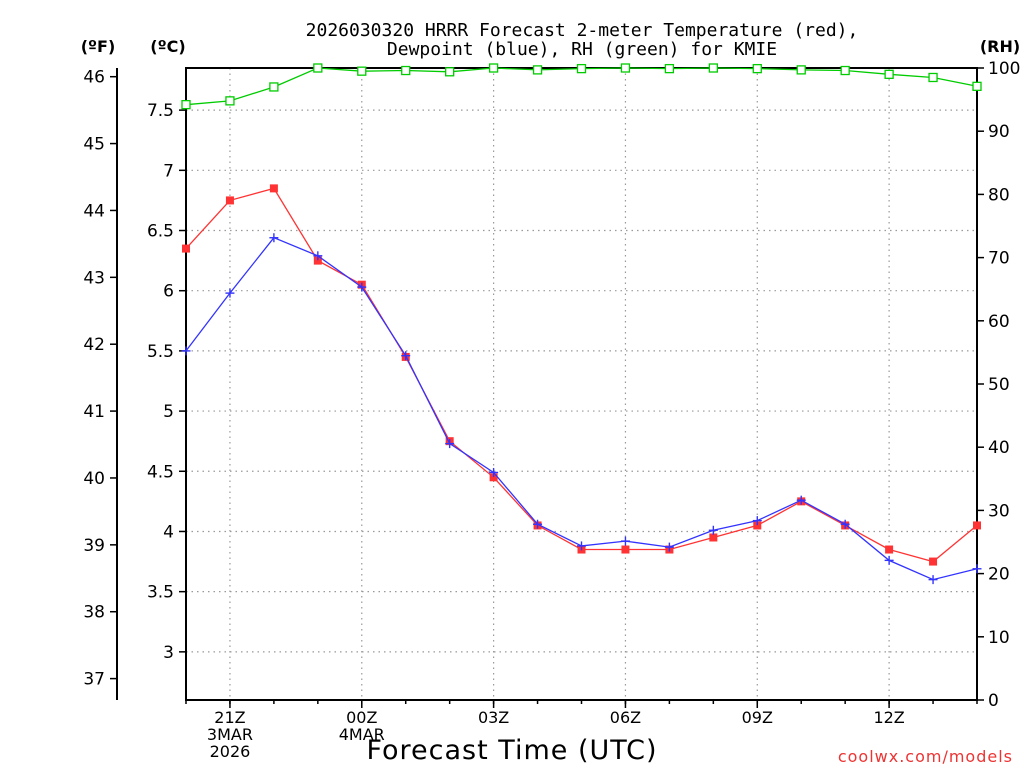 The height and width of the screenshot is (768, 1024). What do you see at coordinates (999, 448) in the screenshot?
I see `rh-tick-label: 40` at bounding box center [999, 448].